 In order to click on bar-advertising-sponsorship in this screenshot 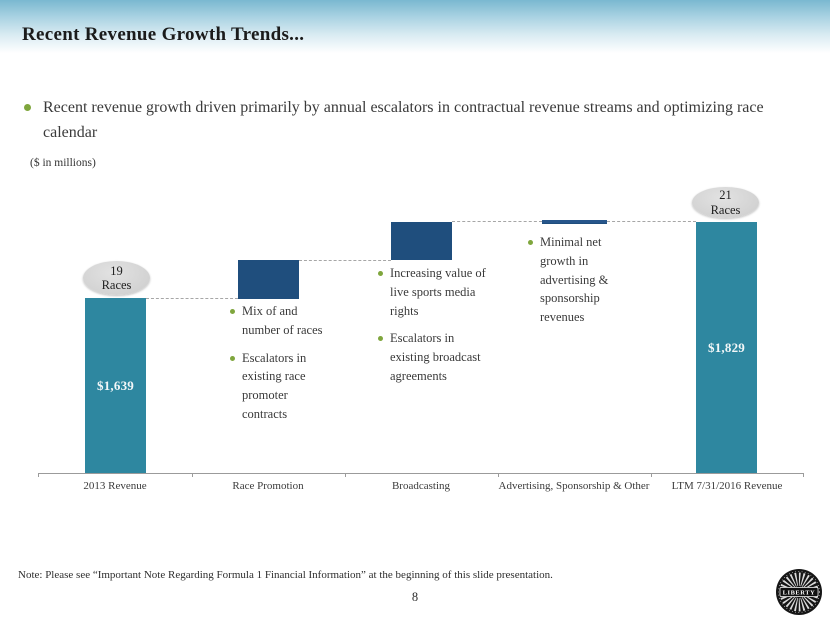, I will do `click(574, 222)`.